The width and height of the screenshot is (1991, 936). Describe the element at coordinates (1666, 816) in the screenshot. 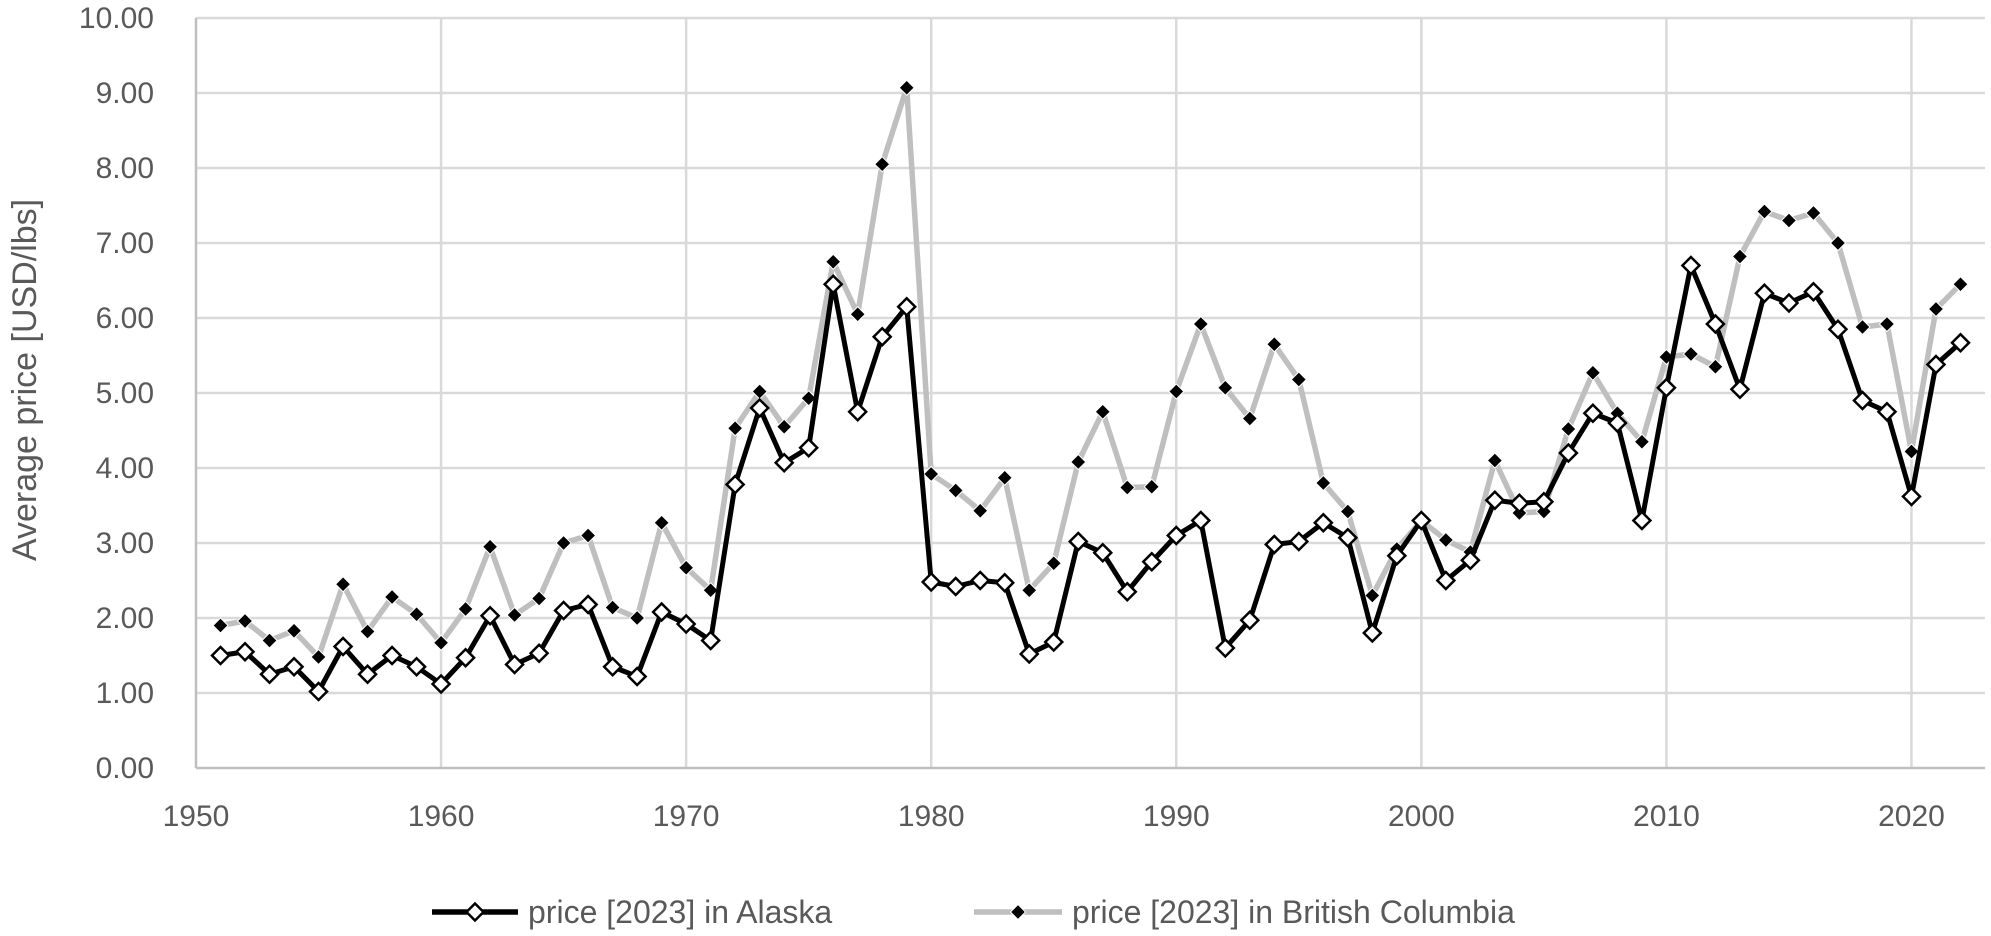

I see `x-tick-label: 2010` at that location.